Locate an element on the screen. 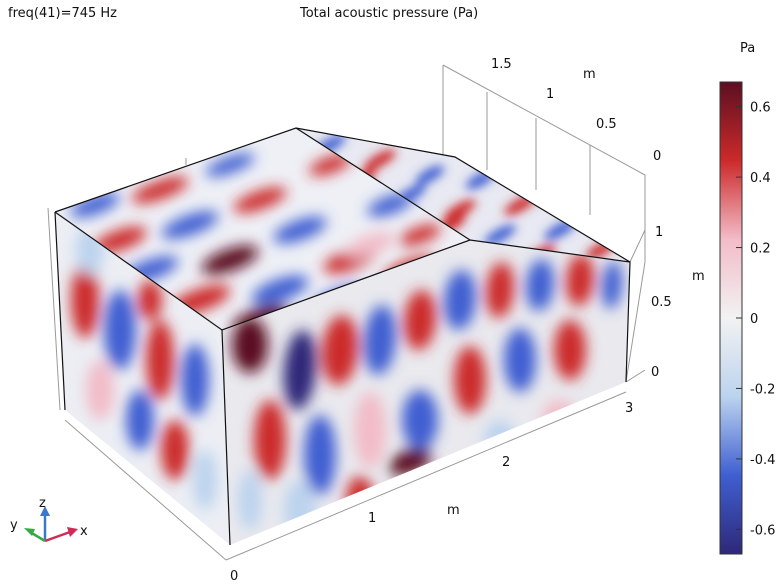 Image resolution: width=780 pixels, height=584 pixels. axis-triad: z x y is located at coordinates (49, 519).